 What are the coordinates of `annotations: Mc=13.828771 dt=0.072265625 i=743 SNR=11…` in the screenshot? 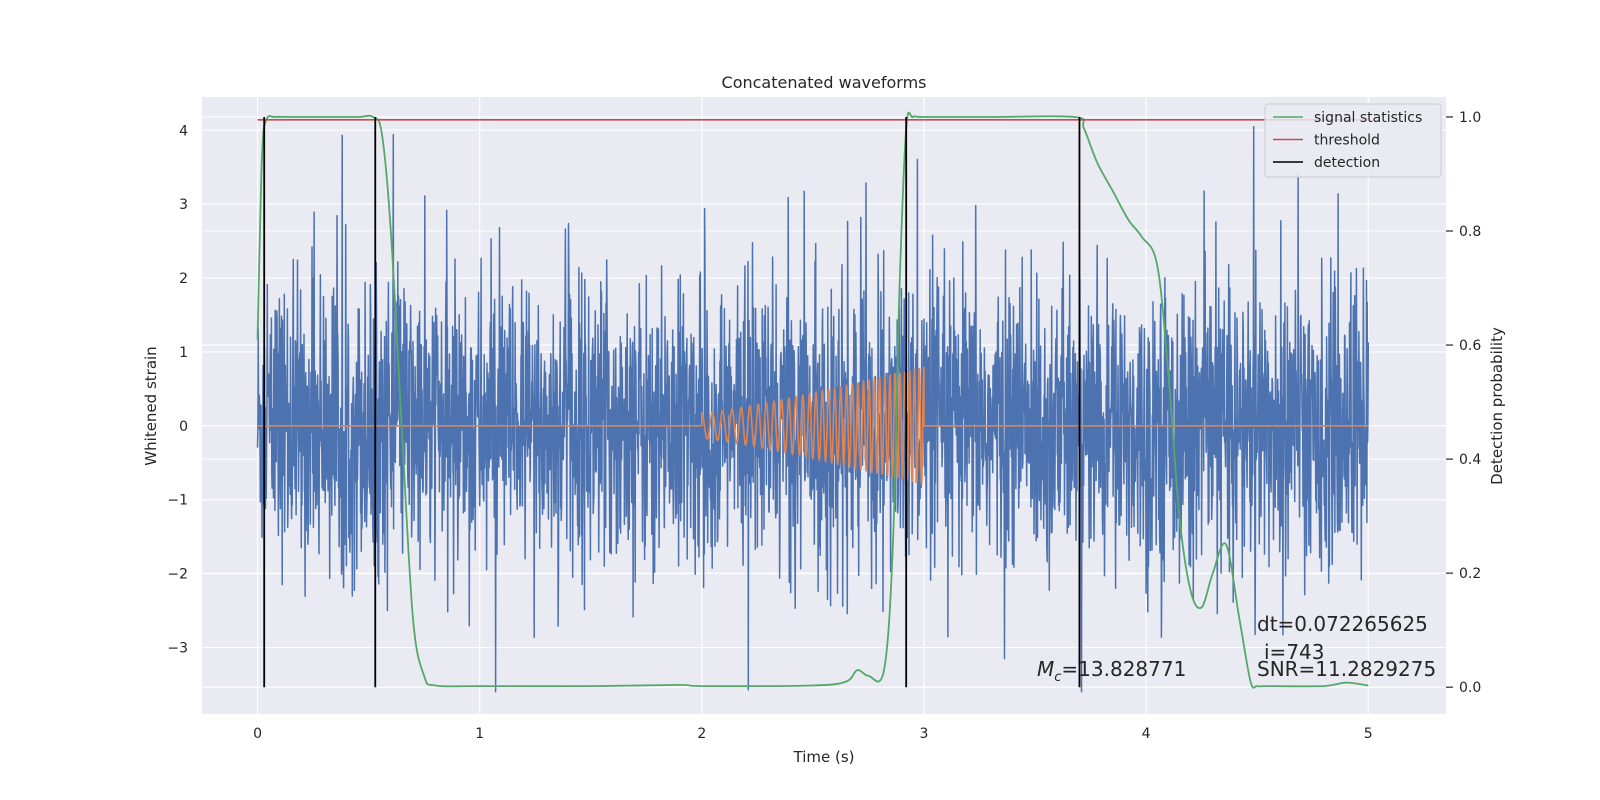 It's located at (1236, 648).